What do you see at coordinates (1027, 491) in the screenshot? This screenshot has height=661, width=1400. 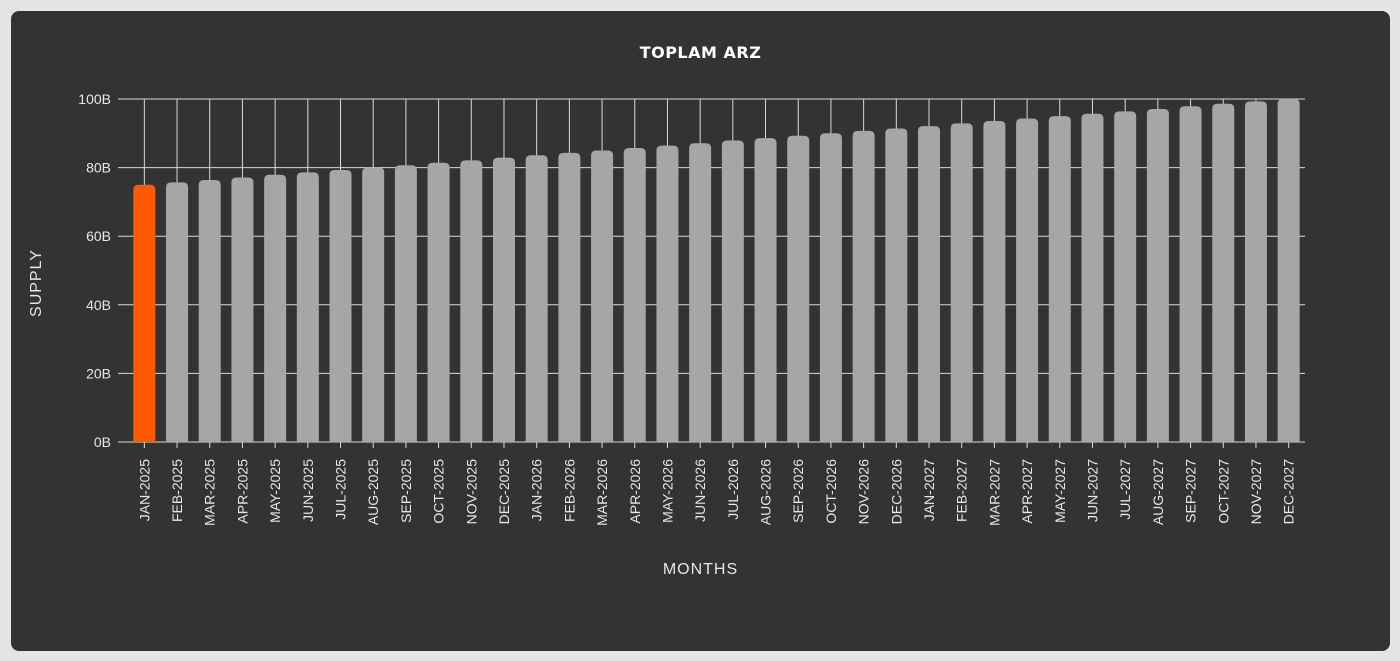 I see `x-tick-label: APR-2027` at bounding box center [1027, 491].